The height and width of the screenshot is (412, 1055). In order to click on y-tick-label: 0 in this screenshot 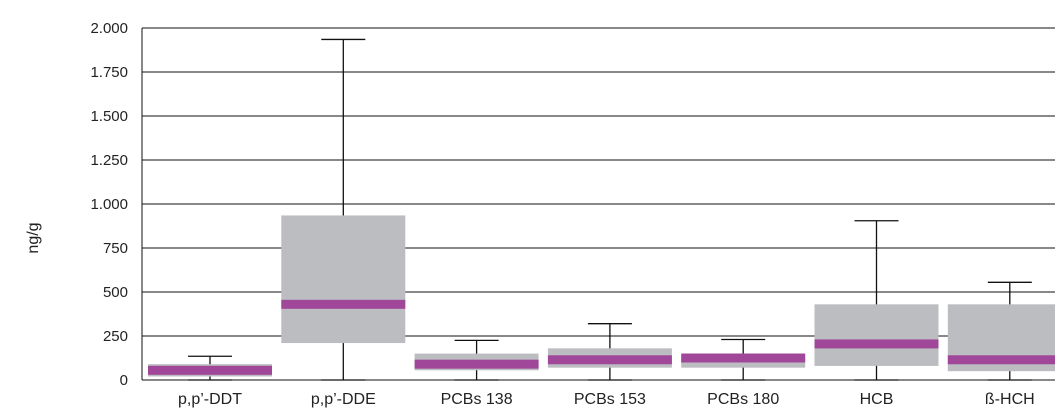, I will do `click(124, 380)`.